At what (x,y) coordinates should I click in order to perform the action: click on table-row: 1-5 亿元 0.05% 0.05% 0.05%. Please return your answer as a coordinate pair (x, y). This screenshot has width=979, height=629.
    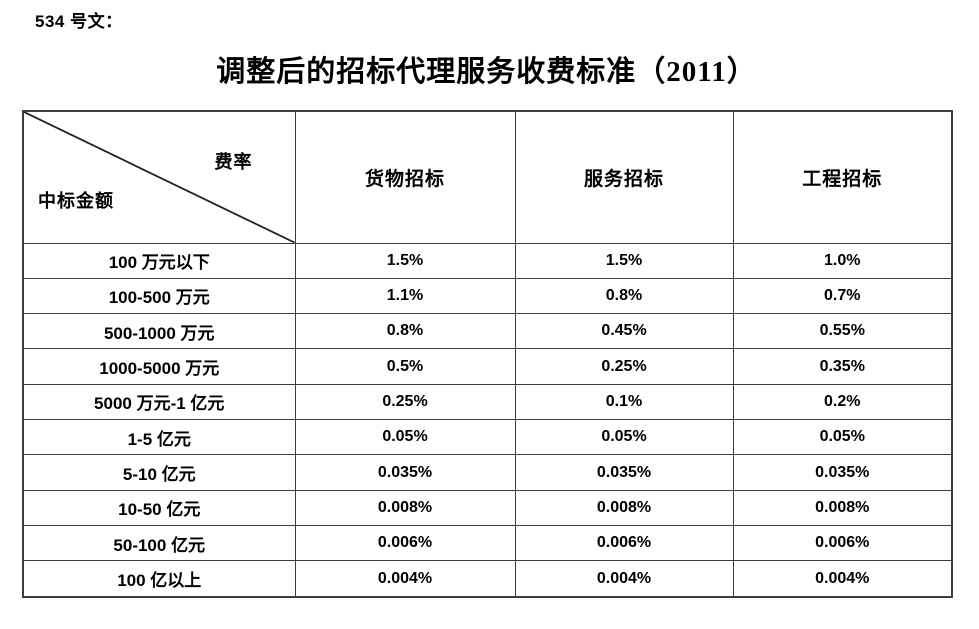
    Looking at the image, I should click on (487, 437).